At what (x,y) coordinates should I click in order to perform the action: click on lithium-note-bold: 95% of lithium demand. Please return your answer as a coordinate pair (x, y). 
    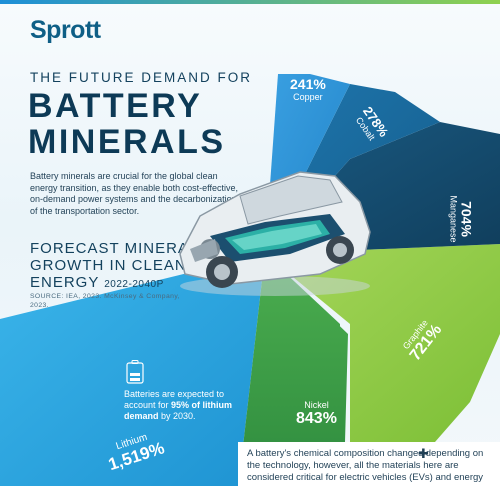
    Looking at the image, I should click on (178, 410).